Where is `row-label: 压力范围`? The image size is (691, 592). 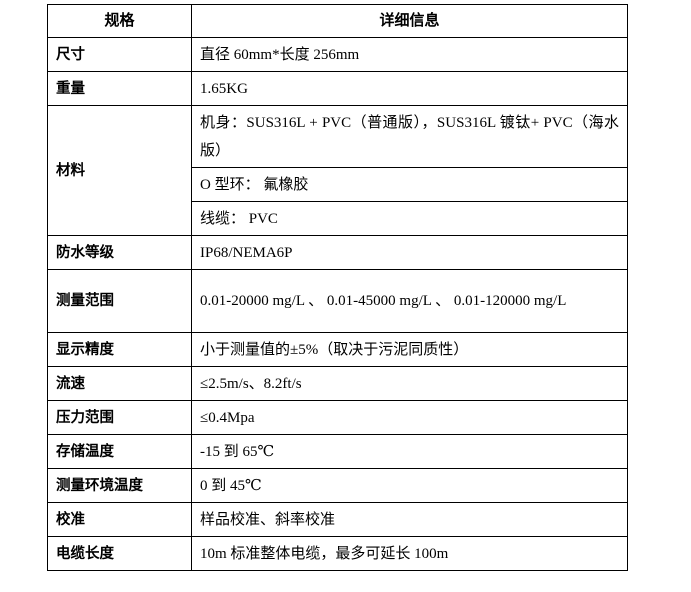 row-label: 压力范围 is located at coordinates (119, 417).